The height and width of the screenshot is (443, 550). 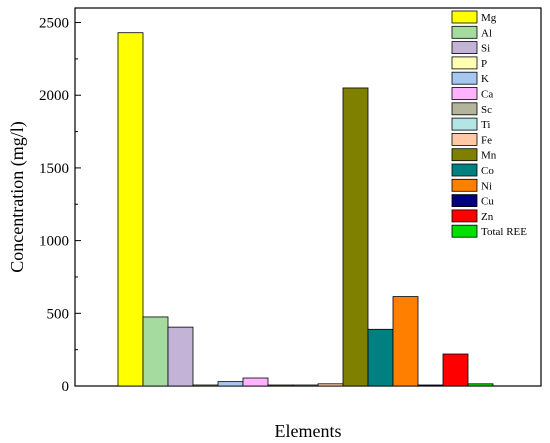 What do you see at coordinates (486, 110) in the screenshot?
I see `legend-label: Sc` at bounding box center [486, 110].